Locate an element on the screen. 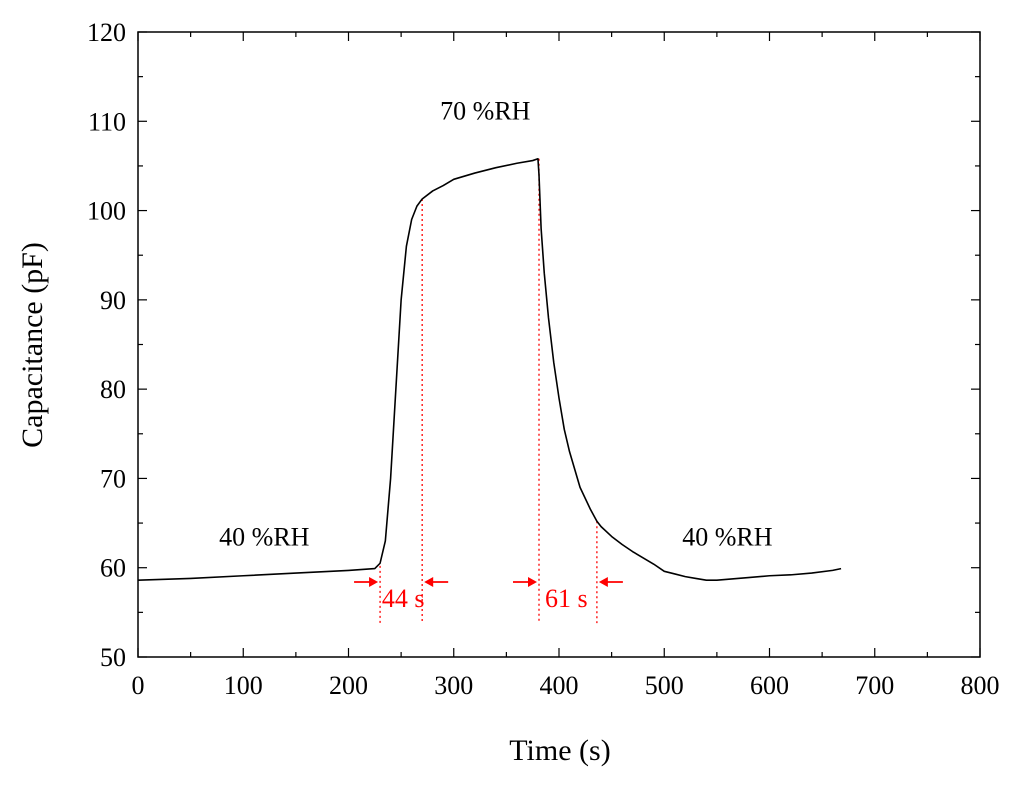 This screenshot has width=1024, height=788. x-axis-title: Time (s) is located at coordinates (559, 750).